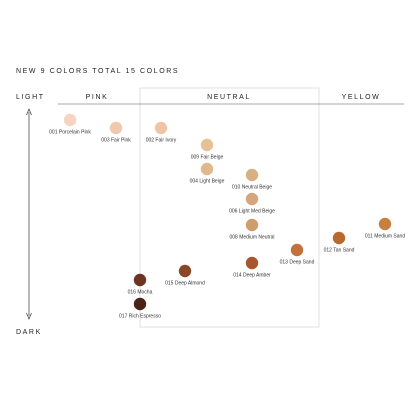 The width and height of the screenshot is (416, 416). I want to click on axis-top: LIGHT, so click(30, 97).